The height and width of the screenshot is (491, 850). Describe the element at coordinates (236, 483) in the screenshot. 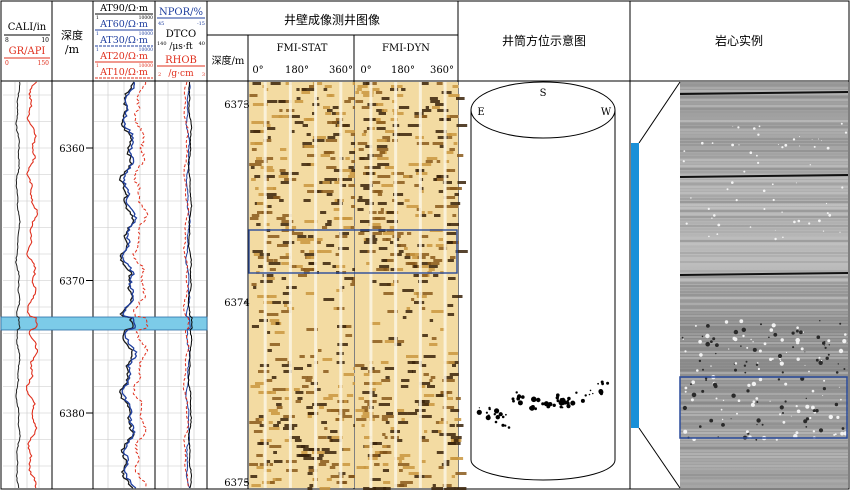

I see `image-depth-tick: 6375` at that location.